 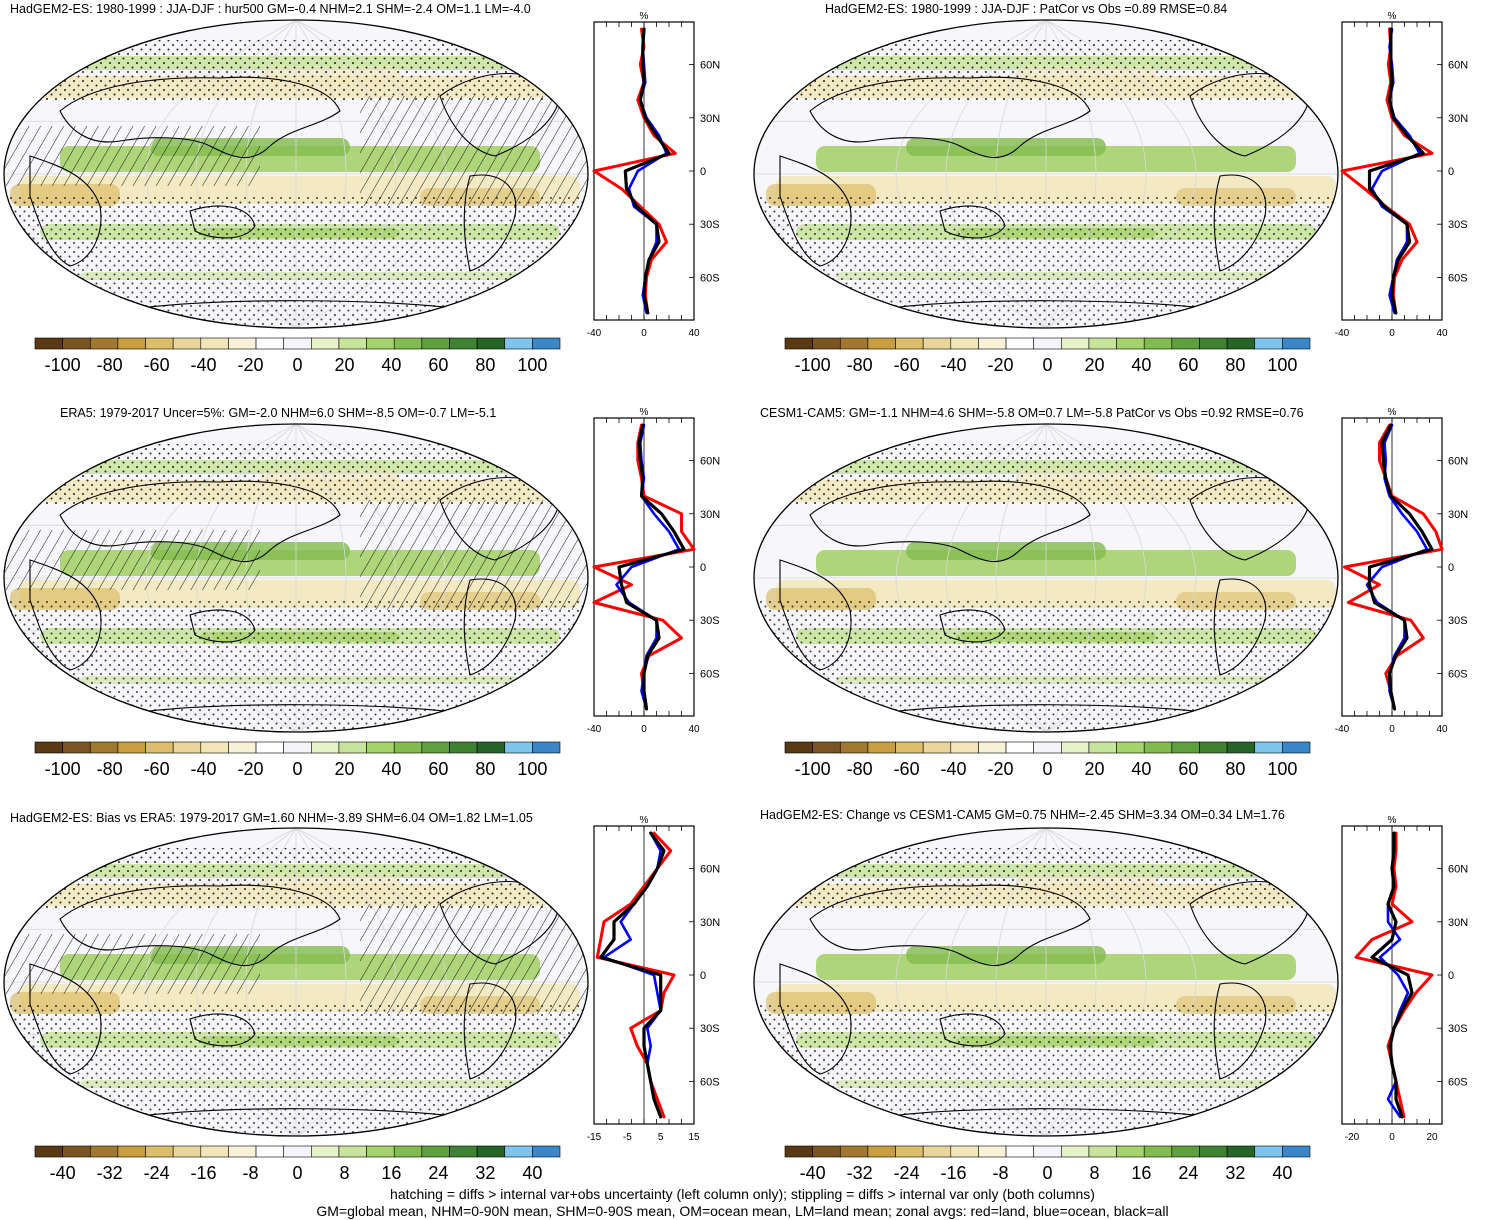 What do you see at coordinates (438, 1173) in the screenshot?
I see `colorbar-tick-label: 24` at bounding box center [438, 1173].